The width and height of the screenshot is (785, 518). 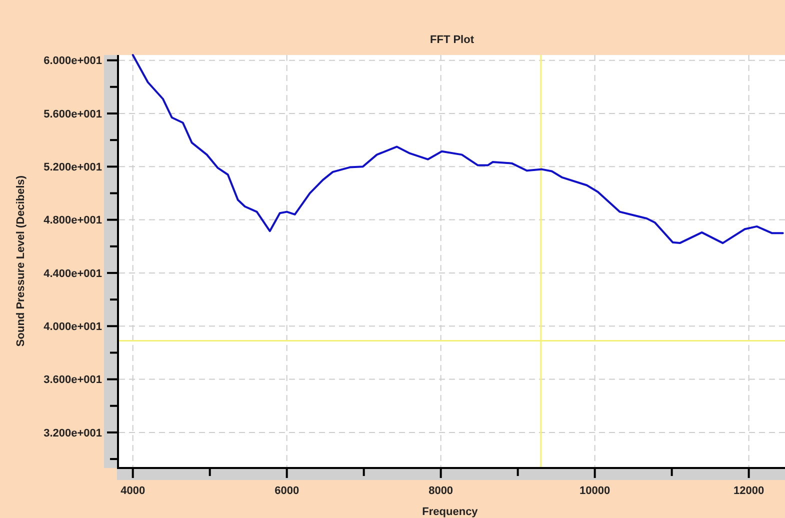 What do you see at coordinates (73, 274) in the screenshot?
I see `y-tick-label: 4.400e+001` at bounding box center [73, 274].